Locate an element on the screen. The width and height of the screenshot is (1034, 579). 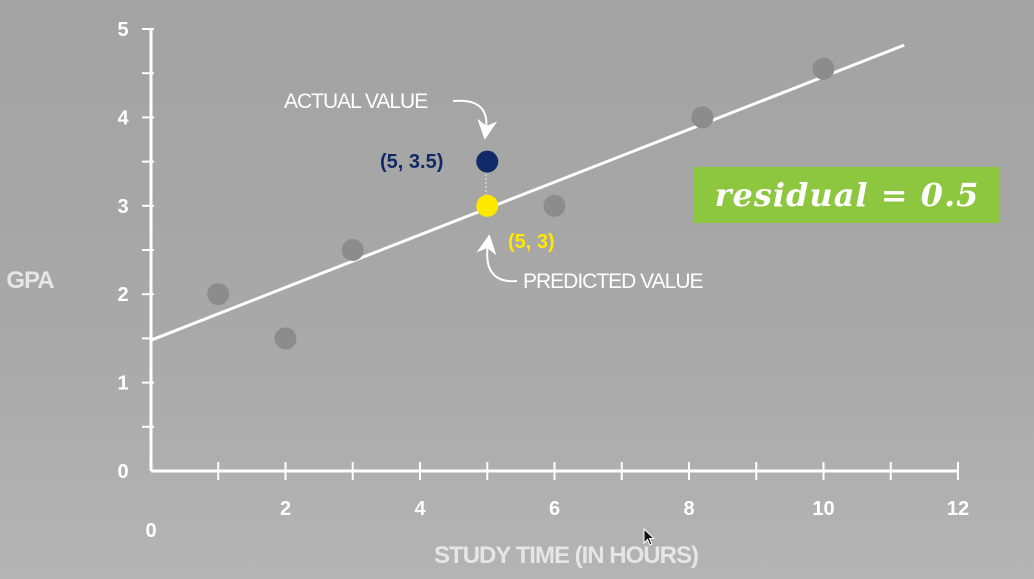
y-tick-label: 2 is located at coordinates (122, 295).